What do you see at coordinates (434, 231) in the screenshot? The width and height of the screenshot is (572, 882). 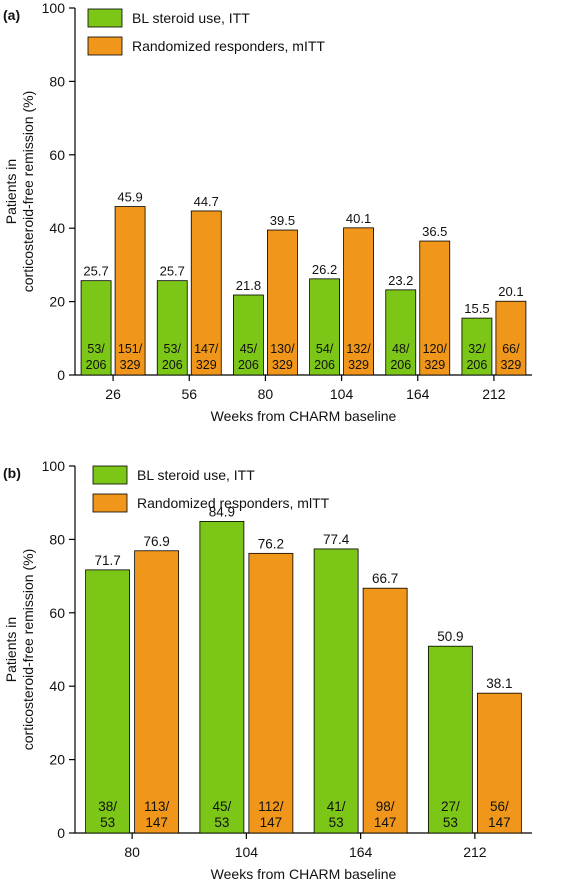 I see `bar-value-label: 36.5` at bounding box center [434, 231].